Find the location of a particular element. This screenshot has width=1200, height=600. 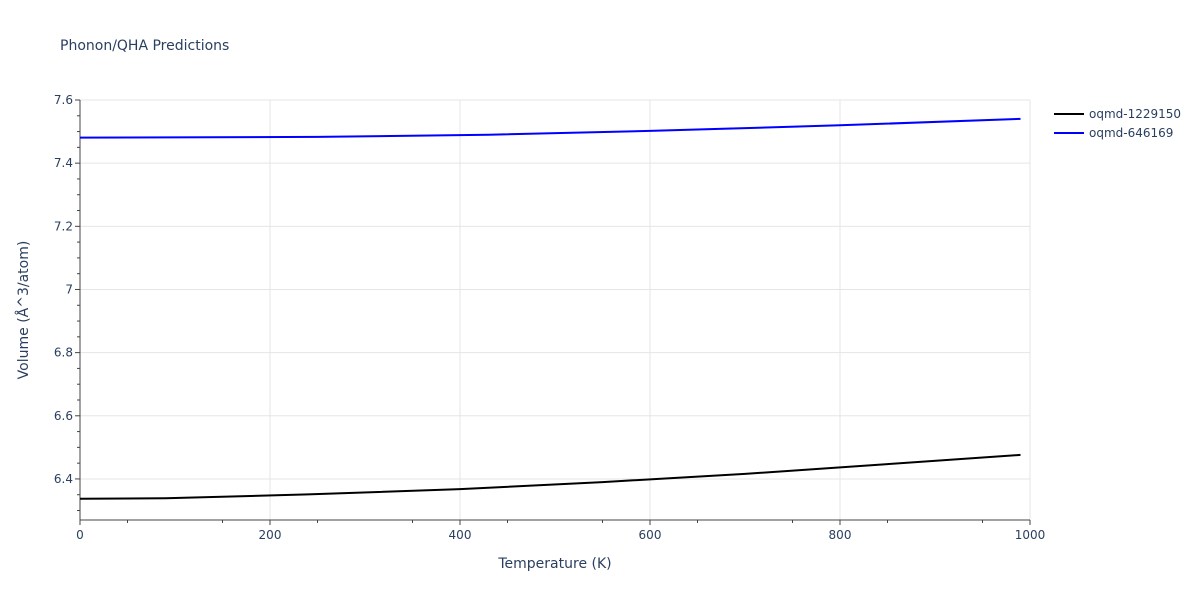

legend-item-oqmd-646169: oqmd-646169 is located at coordinates (1113, 133).